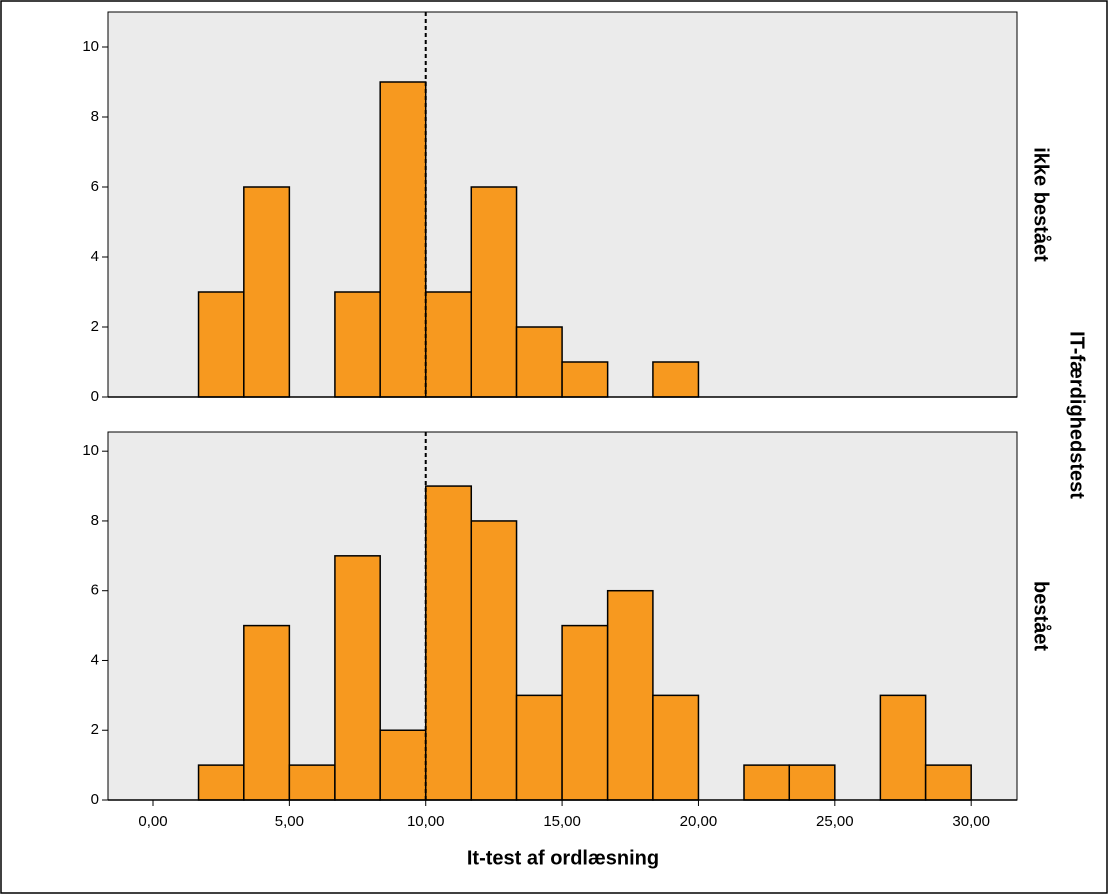 This screenshot has width=1108, height=894. Describe the element at coordinates (835, 821) in the screenshot. I see `x-tick-label: 25,00` at that location.